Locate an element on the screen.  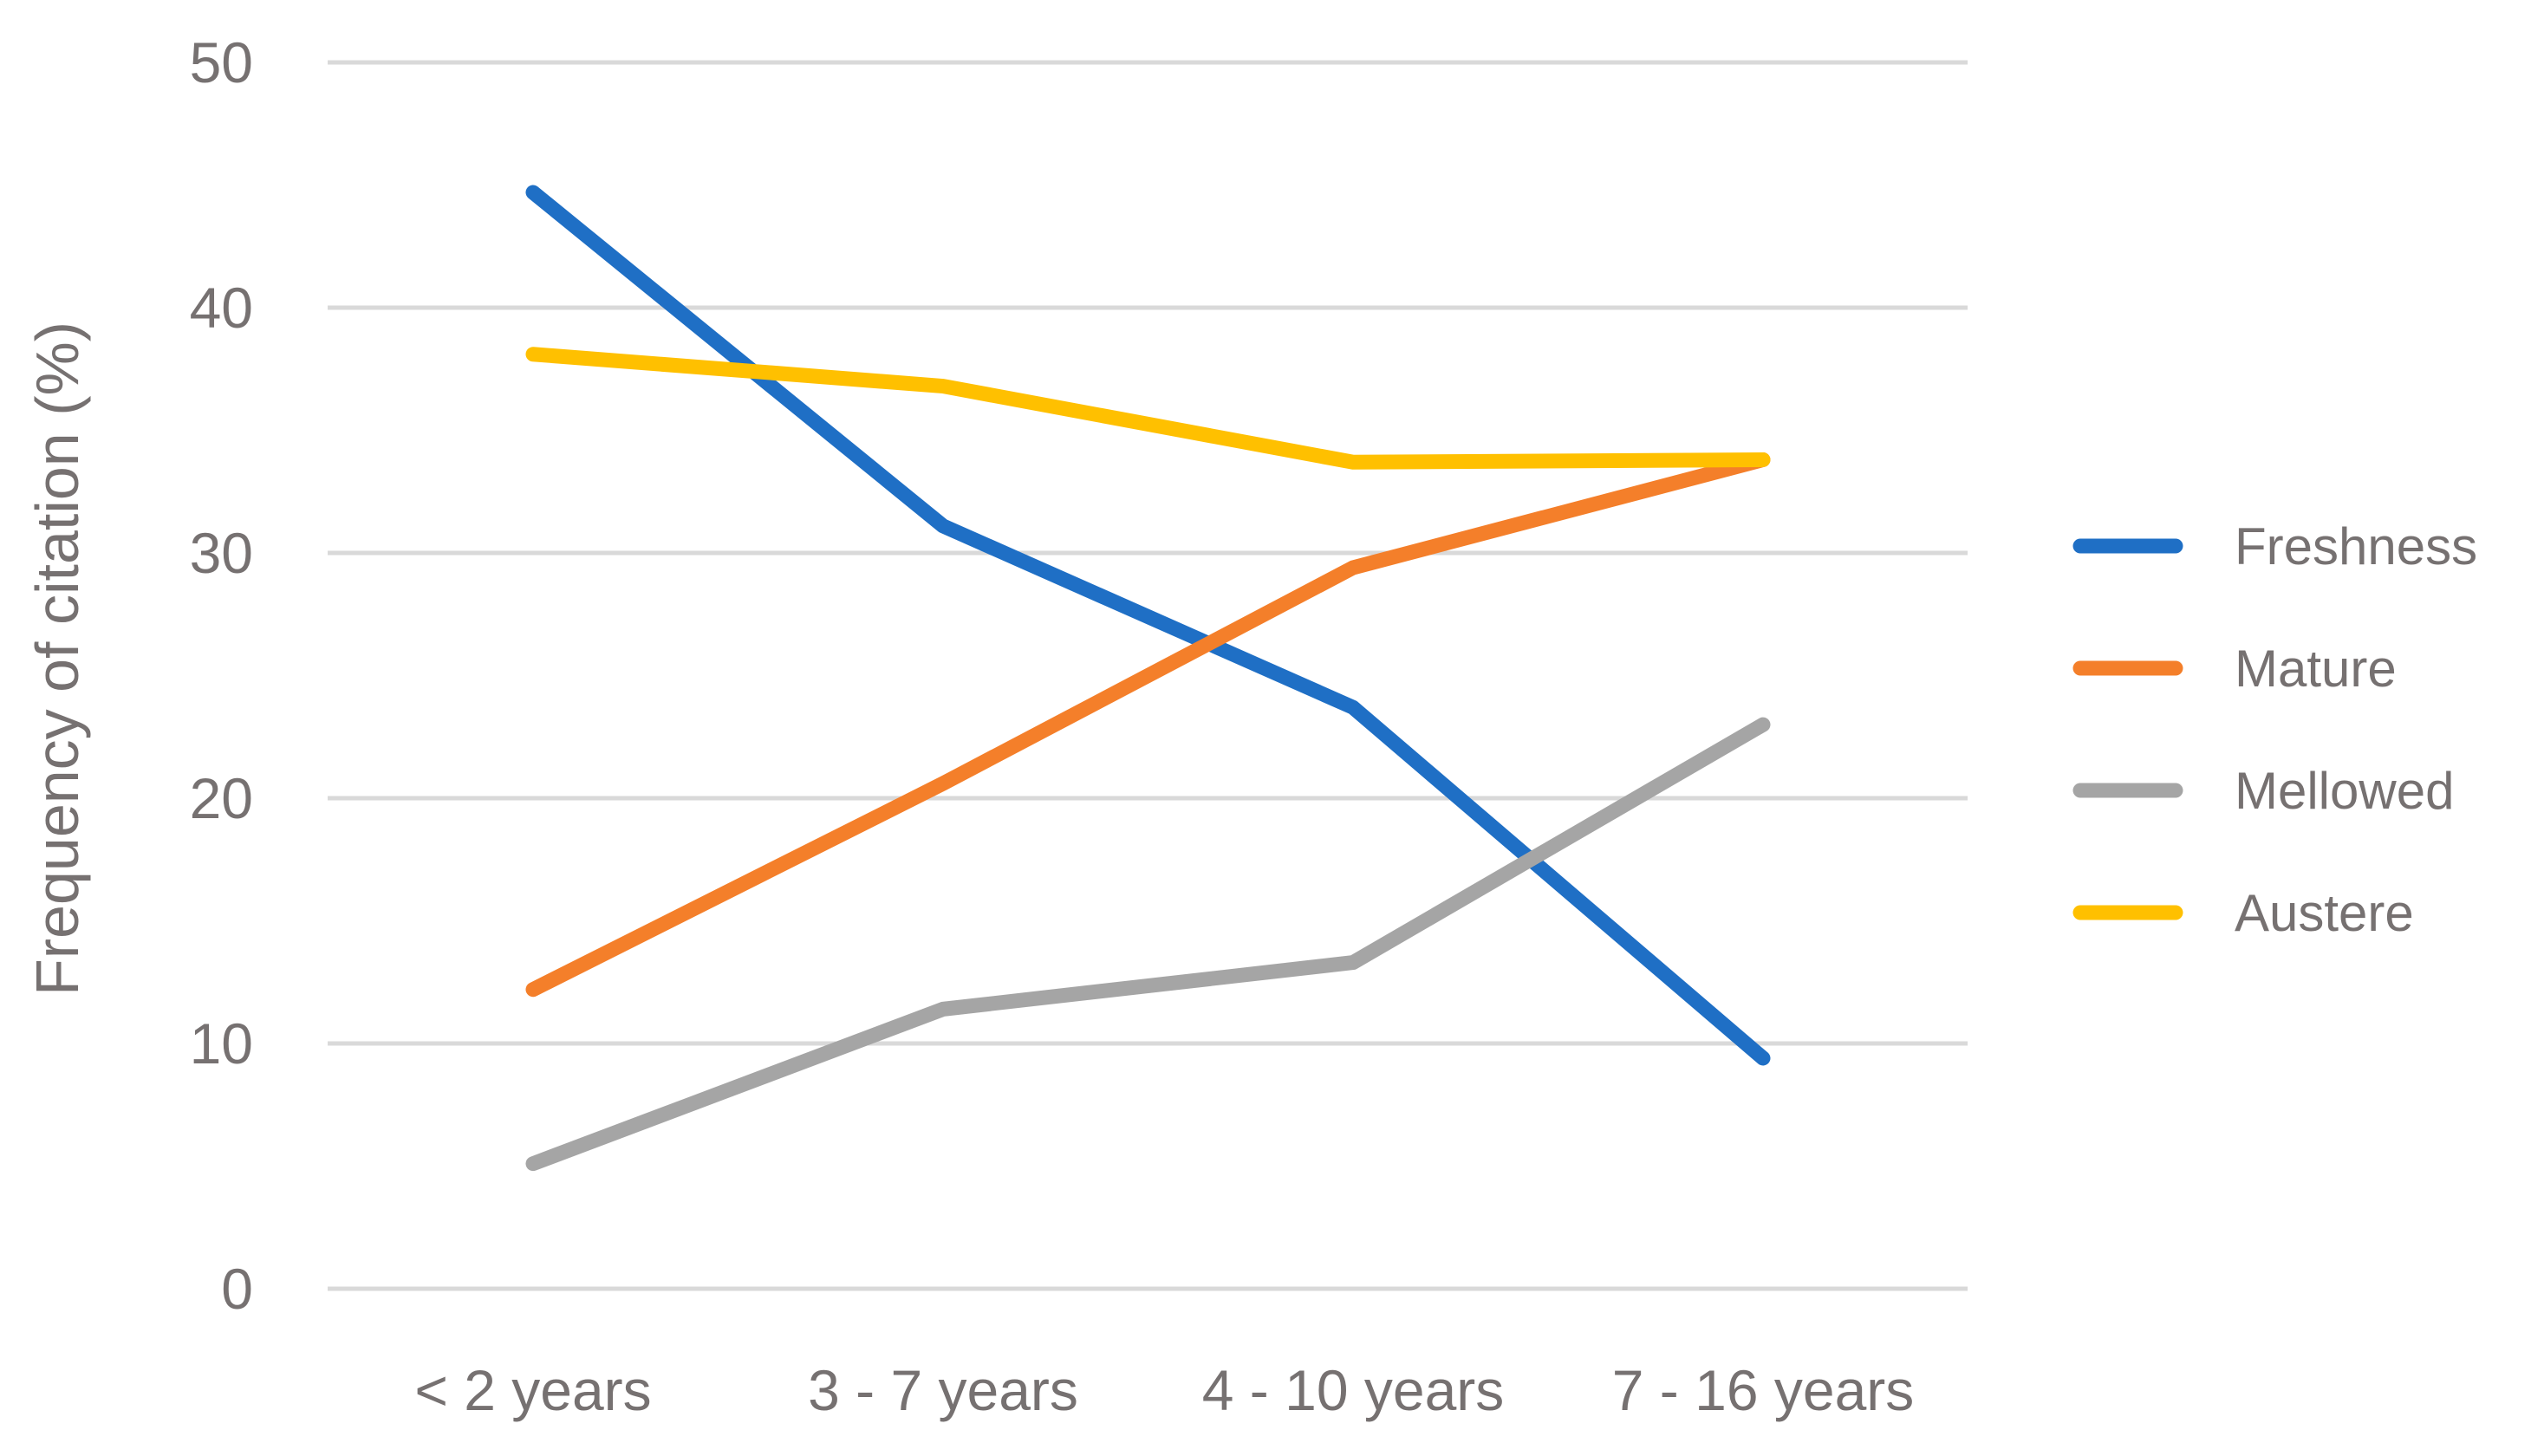
y-tick-label: 20 is located at coordinates (221, 798).